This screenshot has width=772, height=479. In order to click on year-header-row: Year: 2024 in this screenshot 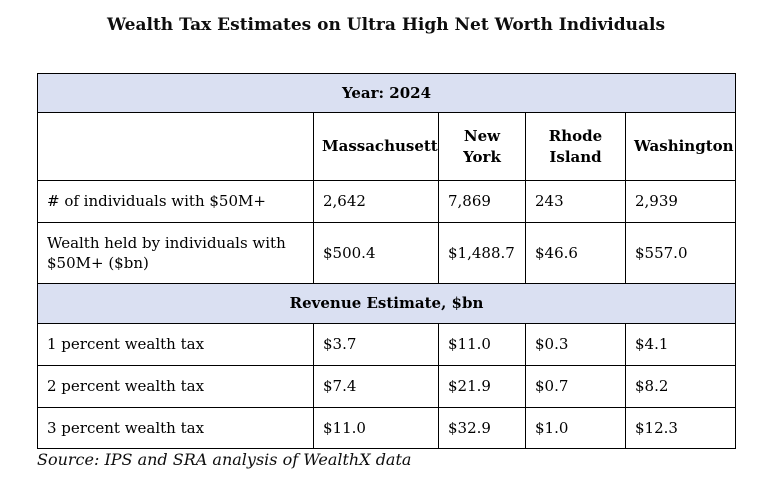, I will do `click(386, 93)`.